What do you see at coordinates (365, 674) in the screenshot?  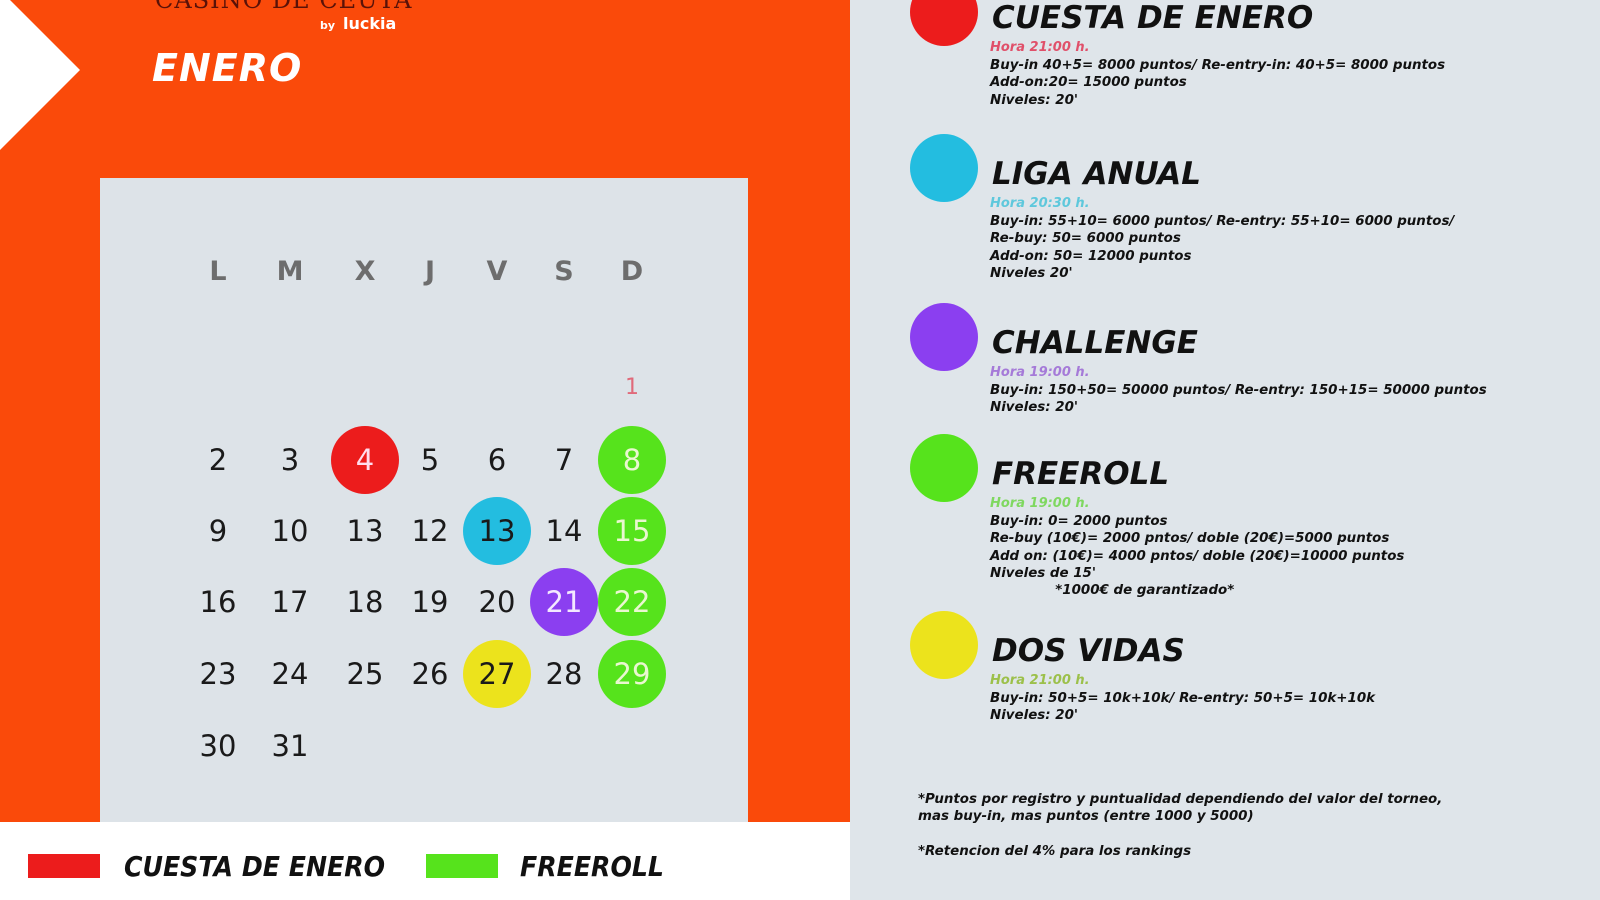 I see `calendar-day: 25` at bounding box center [365, 674].